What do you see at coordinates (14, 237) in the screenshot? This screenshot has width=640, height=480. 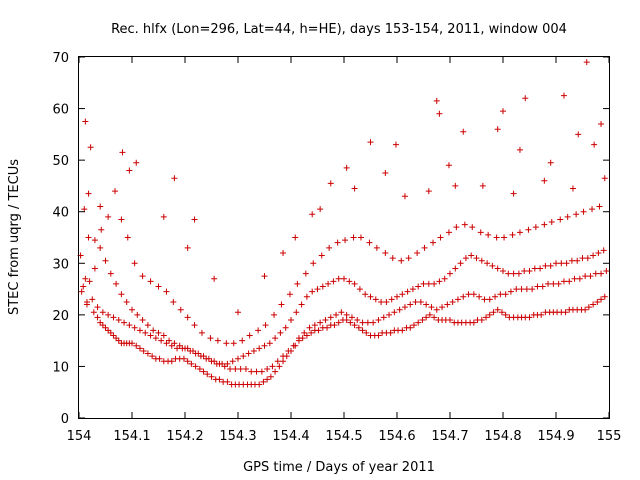 I see `y-axis-label: STEC from uqrg / TECUs` at bounding box center [14, 237].